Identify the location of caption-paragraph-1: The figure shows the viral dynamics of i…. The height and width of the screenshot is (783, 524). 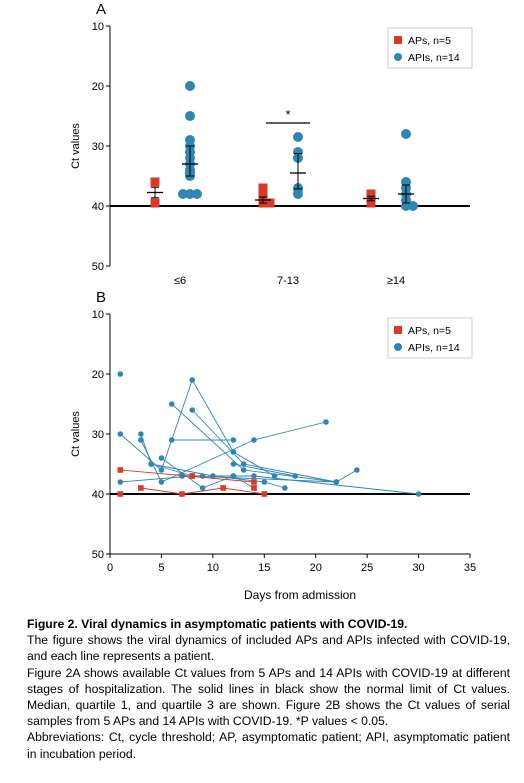
(268, 648).